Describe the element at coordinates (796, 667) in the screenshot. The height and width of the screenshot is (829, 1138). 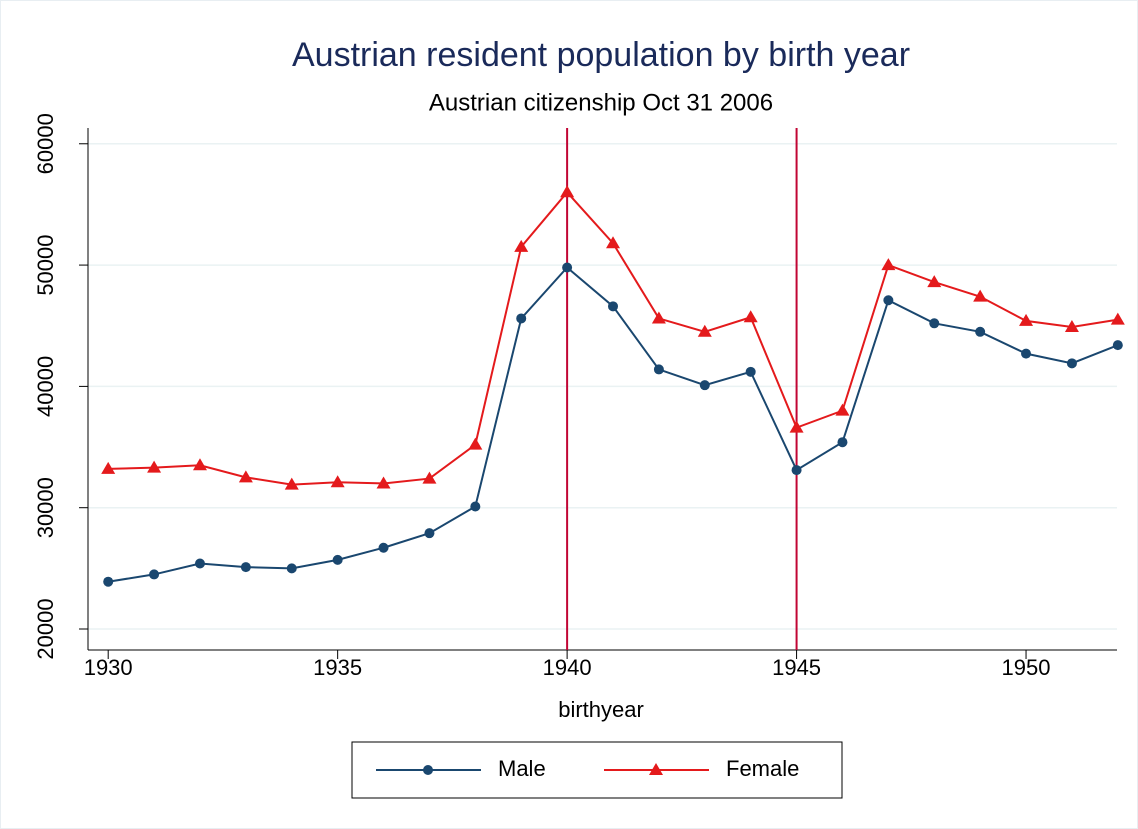
I see `x-tick-label: 1945` at that location.